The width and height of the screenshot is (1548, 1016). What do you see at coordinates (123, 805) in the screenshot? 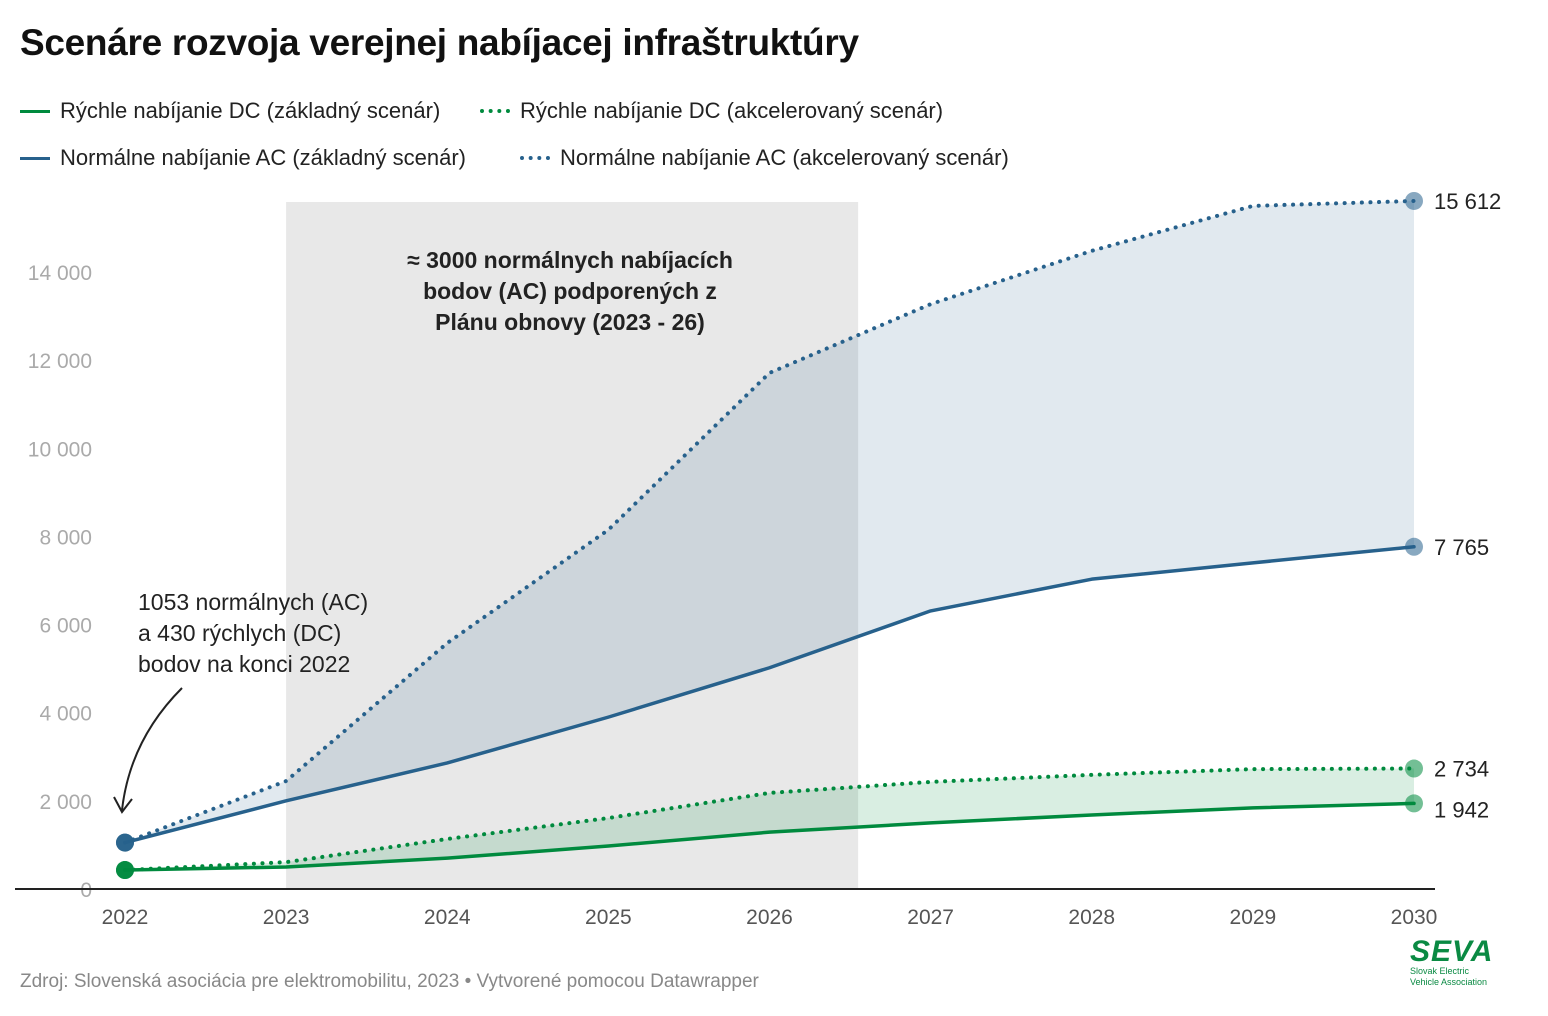
I see `annotation-arrowhead` at bounding box center [123, 805].